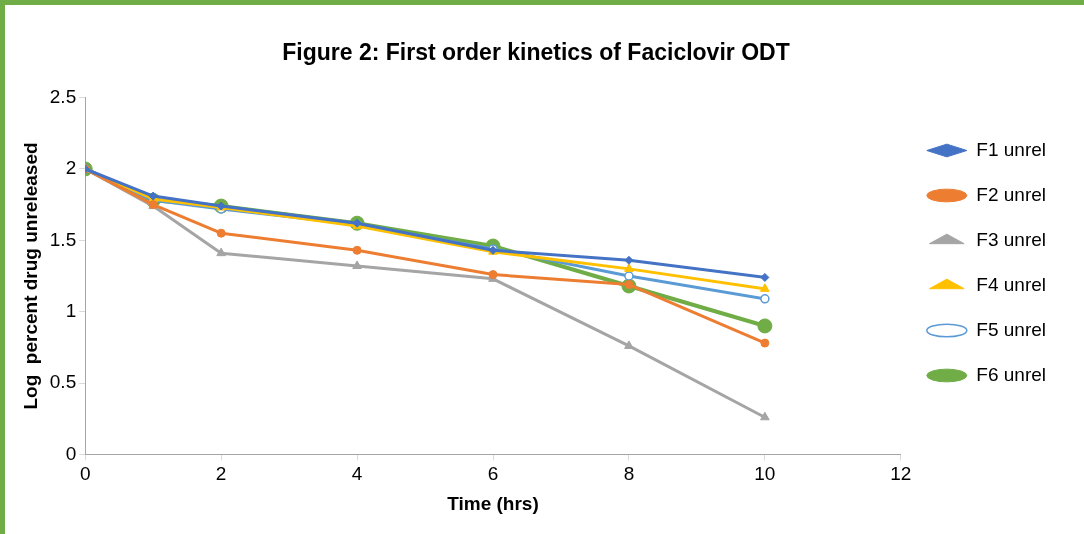 The image size is (1084, 534). What do you see at coordinates (1011, 194) in the screenshot?
I see `legend-label: F2 unrel` at bounding box center [1011, 194].